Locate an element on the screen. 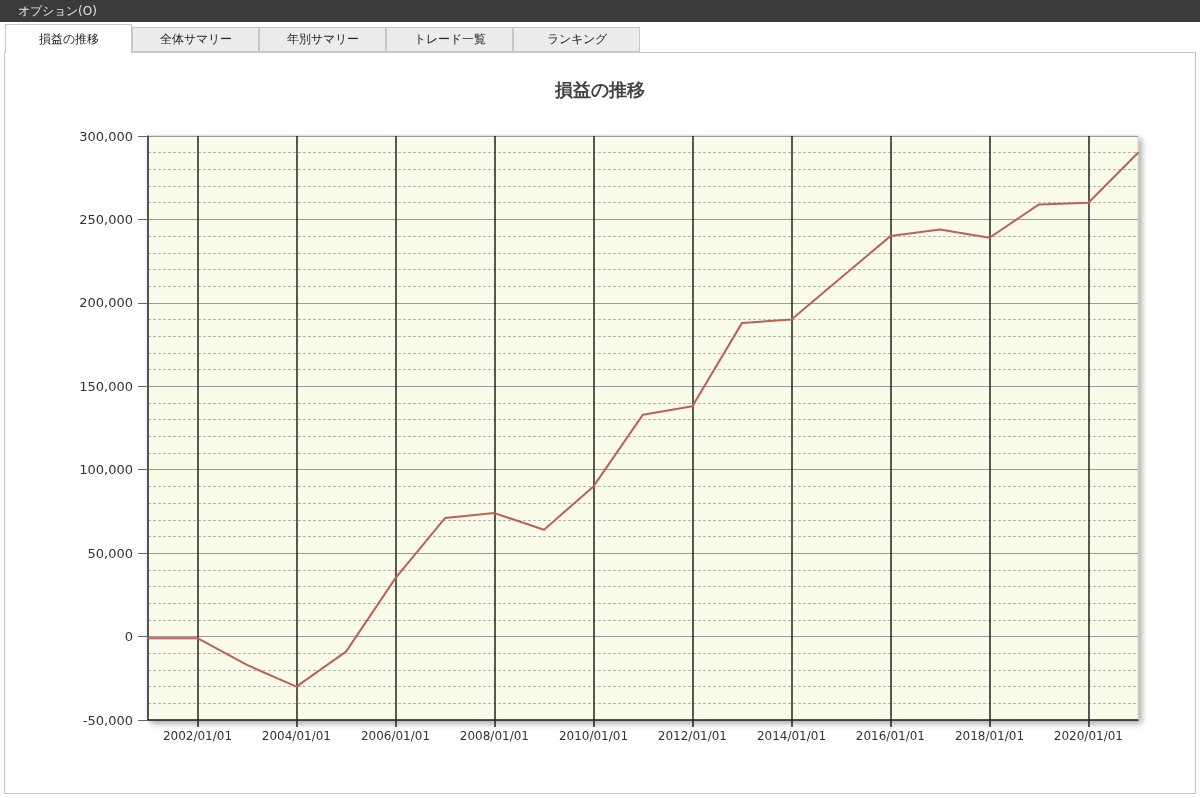 This screenshot has width=1200, height=798. x-tick-label: 2004/01/01 is located at coordinates (296, 736).